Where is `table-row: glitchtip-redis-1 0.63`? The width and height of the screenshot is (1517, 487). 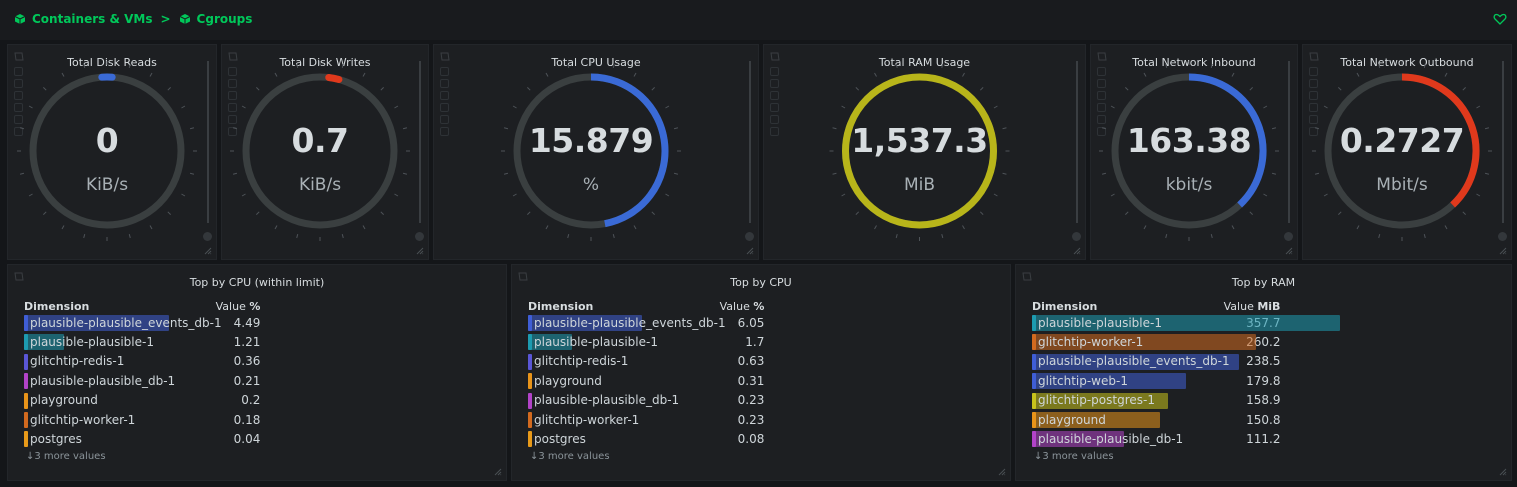
table-row: glitchtip-redis-1 0.63 is located at coordinates (646, 361).